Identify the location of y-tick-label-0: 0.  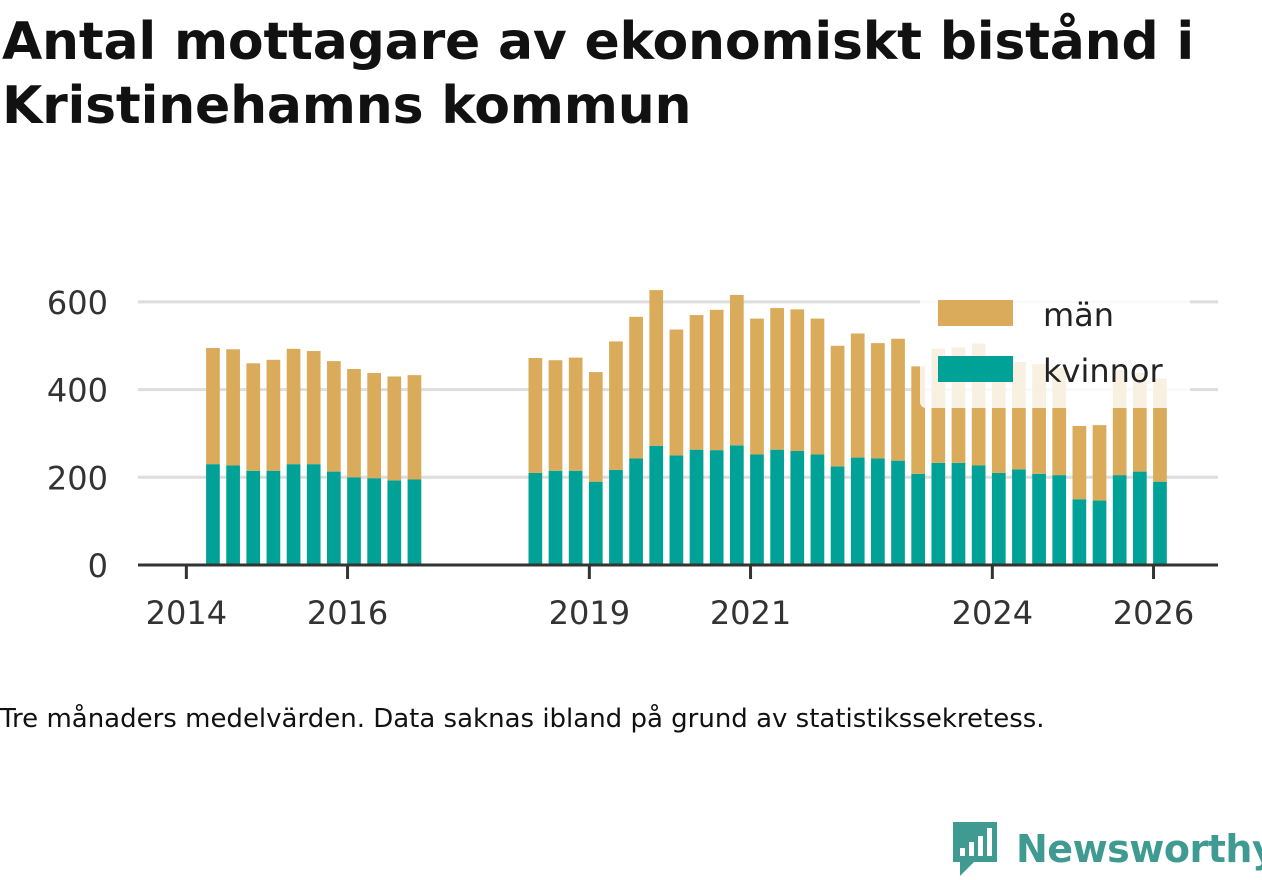
(98, 566).